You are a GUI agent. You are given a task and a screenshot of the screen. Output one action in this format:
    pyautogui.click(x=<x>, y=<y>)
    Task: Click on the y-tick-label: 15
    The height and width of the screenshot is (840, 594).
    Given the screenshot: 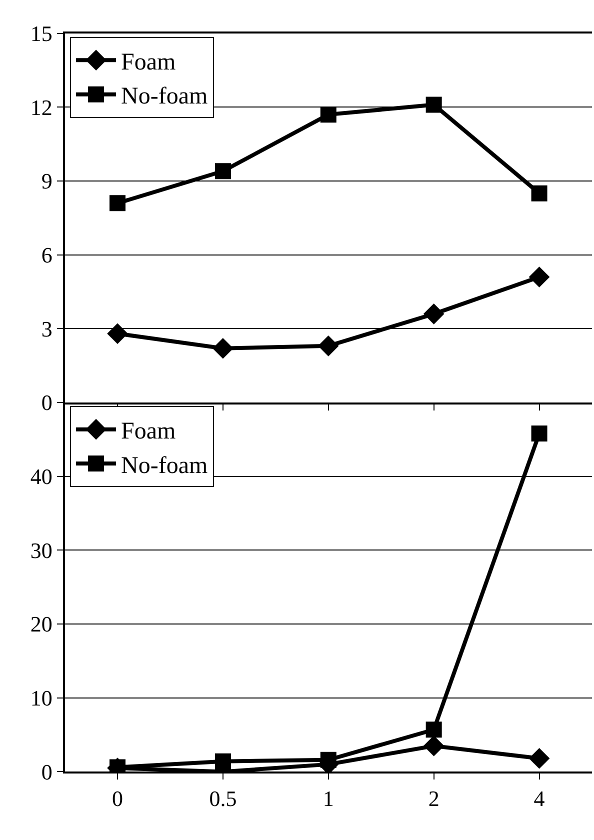 What is the action you would take?
    pyautogui.click(x=41, y=33)
    